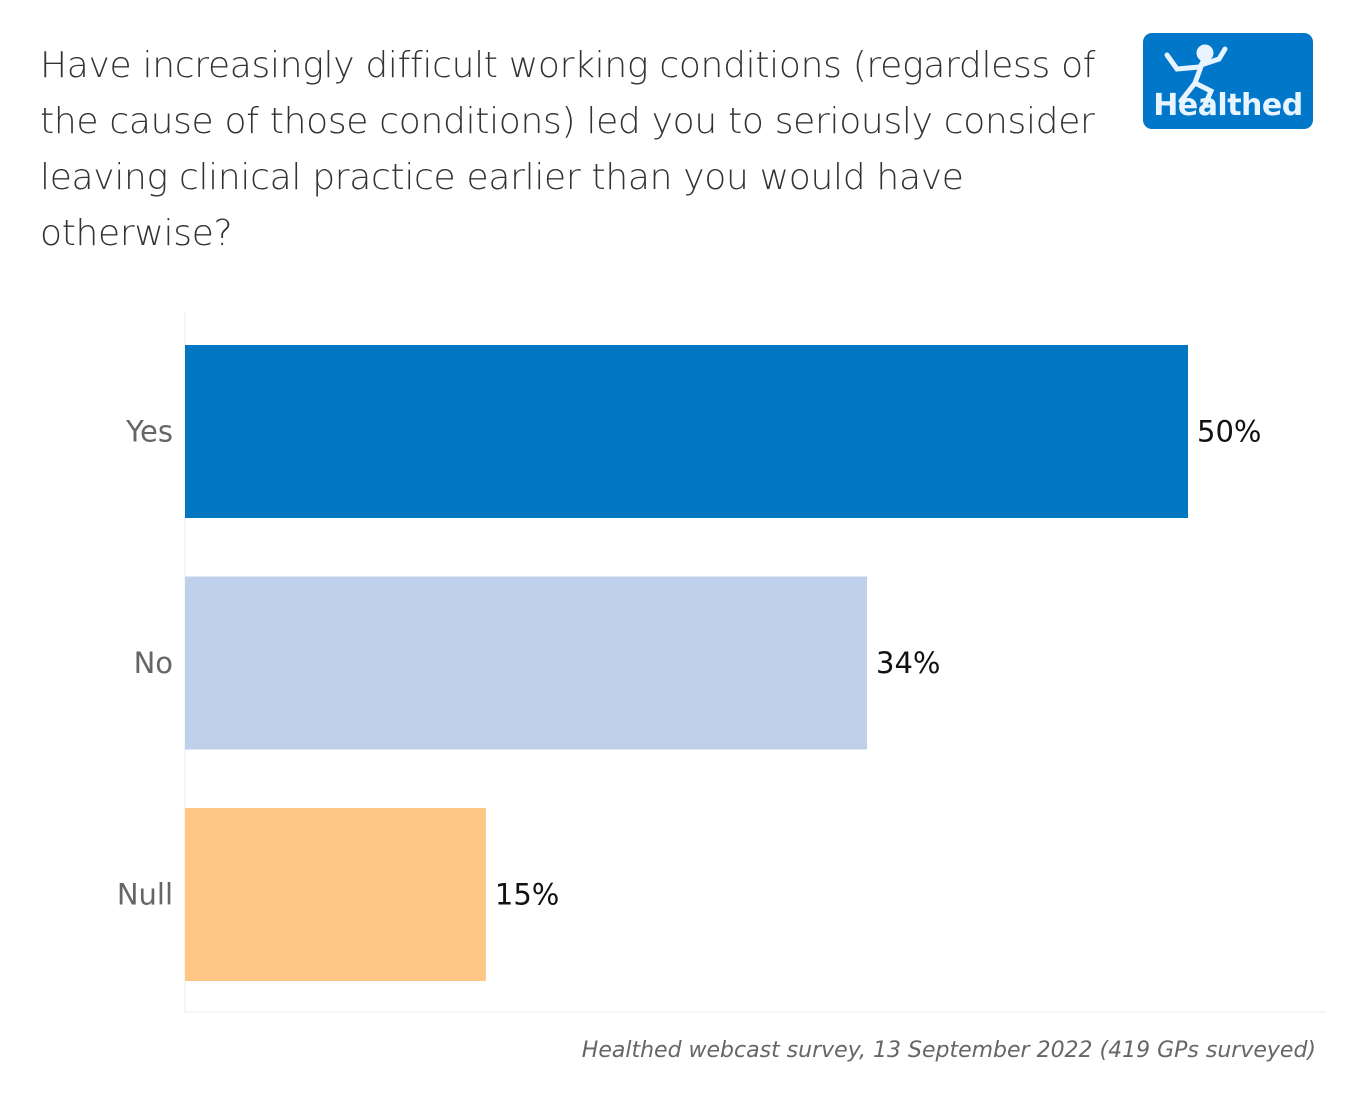 This screenshot has width=1350, height=1100. Describe the element at coordinates (1196, 76) in the screenshot. I see `runner-icon` at that location.